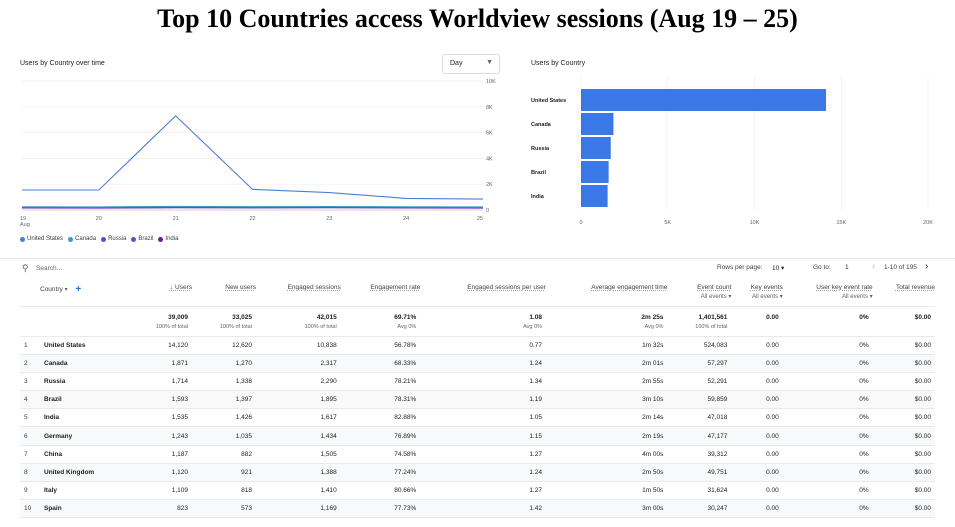 The height and width of the screenshot is (527, 955). What do you see at coordinates (874, 266) in the screenshot?
I see `chevron-left-icon: ‹` at bounding box center [874, 266].